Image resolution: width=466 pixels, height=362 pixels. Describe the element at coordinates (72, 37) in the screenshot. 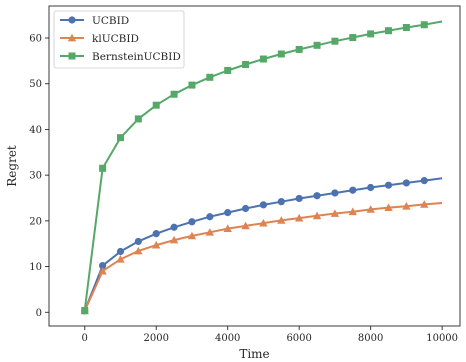

I see `legend-marker-klucbid` at that location.